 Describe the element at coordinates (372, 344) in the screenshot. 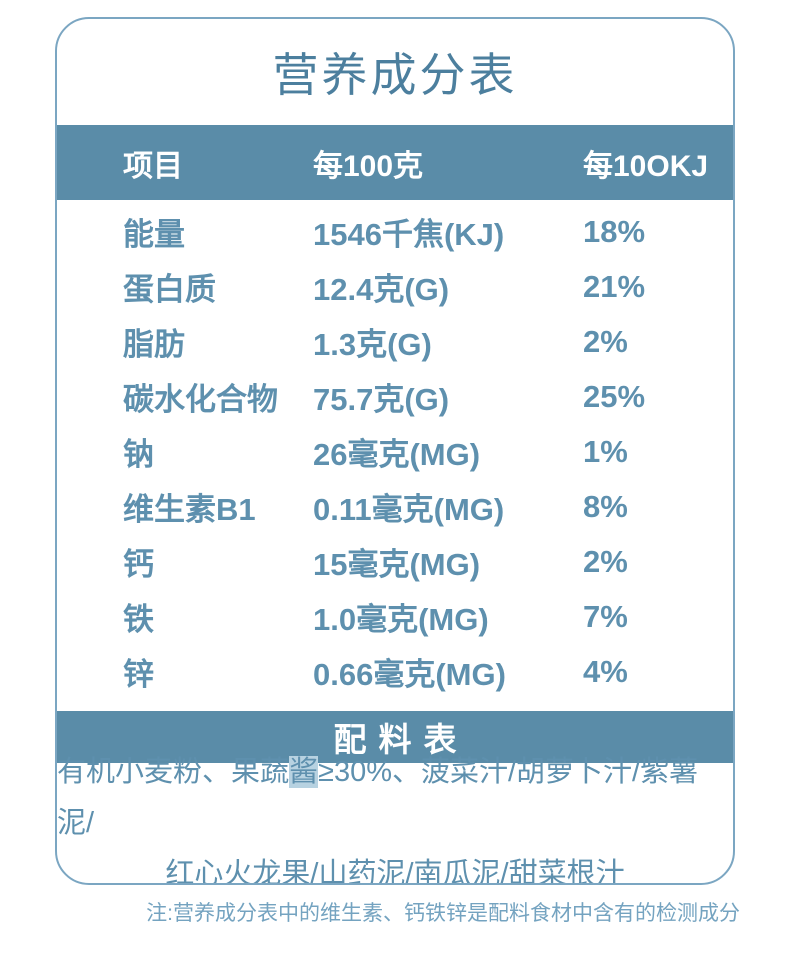

I see `nutrient-amount: 1.3克(G)` at that location.